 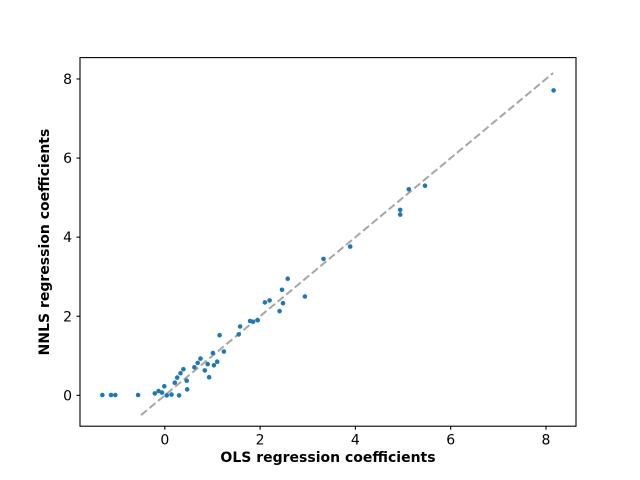 I want to click on y-axis-label: NNLS regression coefficients, so click(x=45, y=242).